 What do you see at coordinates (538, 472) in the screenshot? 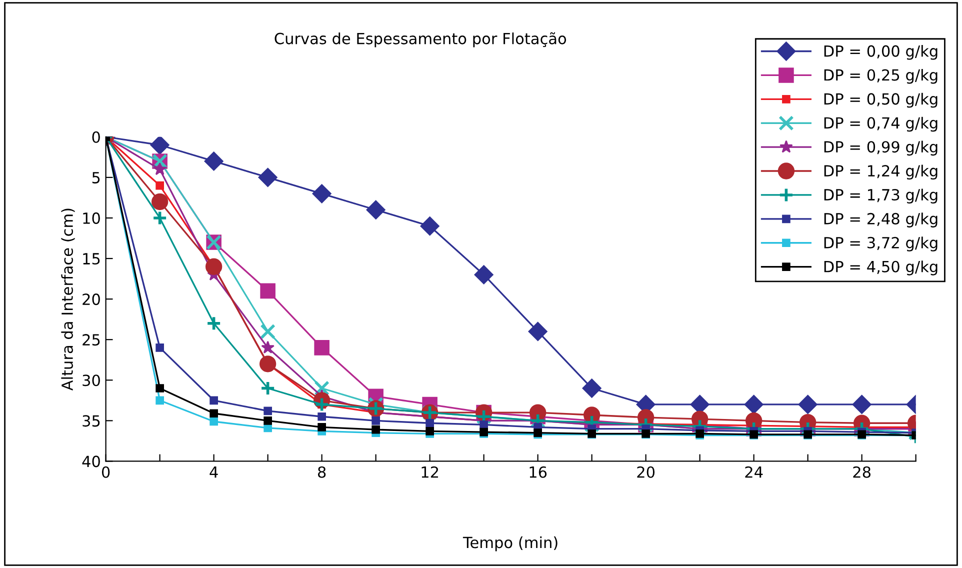
I see `x-tick-label: 16` at bounding box center [538, 472].